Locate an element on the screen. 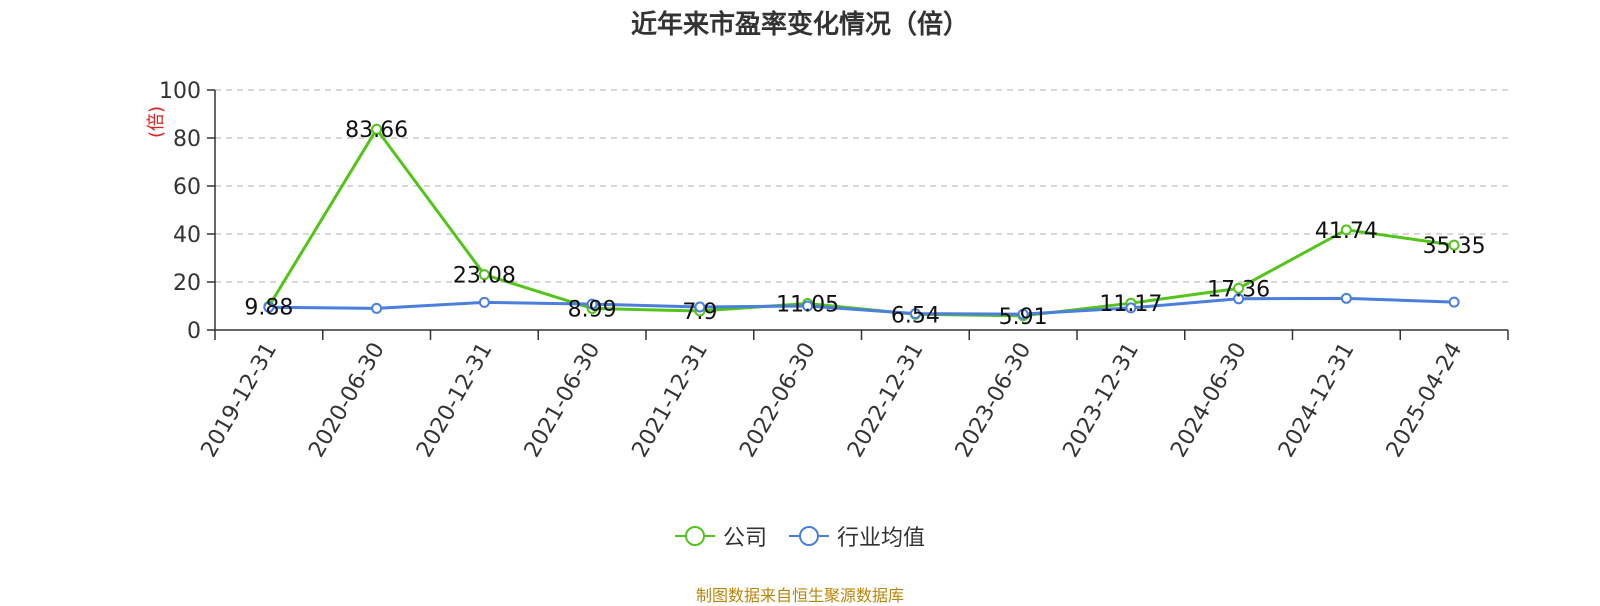 This screenshot has height=606, width=1600. y-tick-label: 40 is located at coordinates (187, 235).